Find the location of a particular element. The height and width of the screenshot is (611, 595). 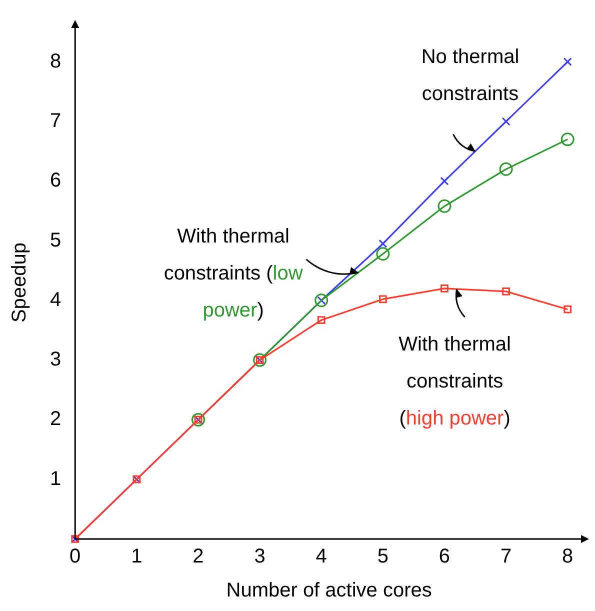

x-tick-label: 0 is located at coordinates (75, 557).